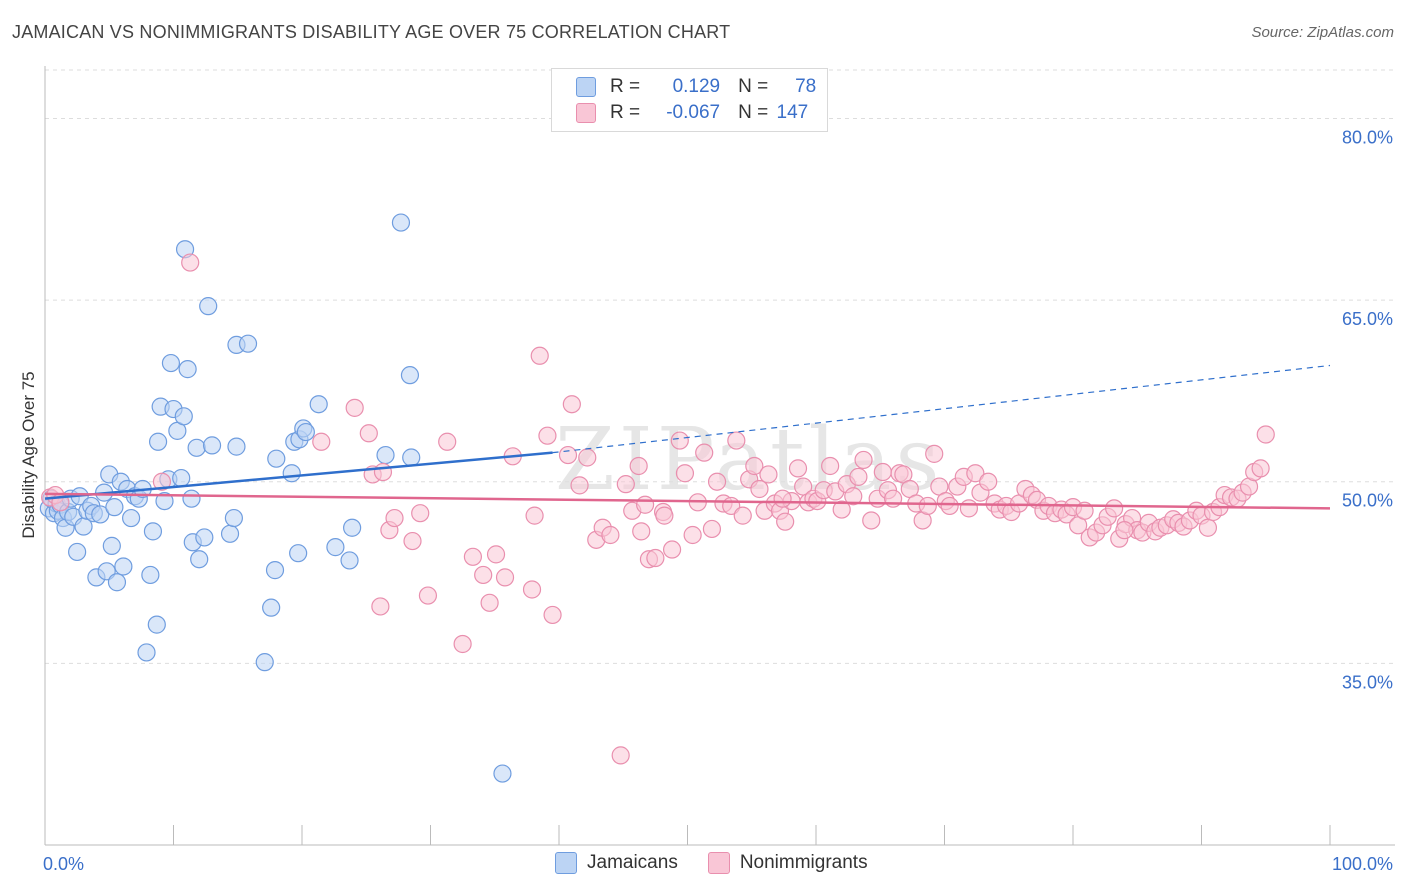 The image size is (1406, 892). I want to click on y-tick-label: 50.0%, so click(1367, 501).